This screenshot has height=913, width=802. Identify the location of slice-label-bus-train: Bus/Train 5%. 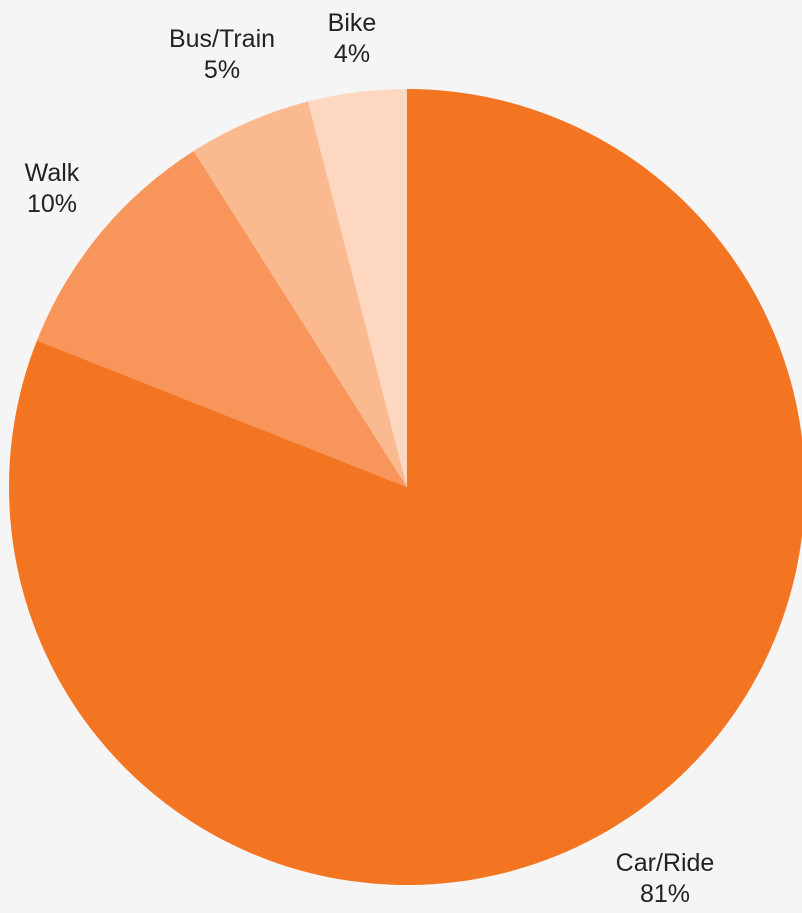
(222, 55).